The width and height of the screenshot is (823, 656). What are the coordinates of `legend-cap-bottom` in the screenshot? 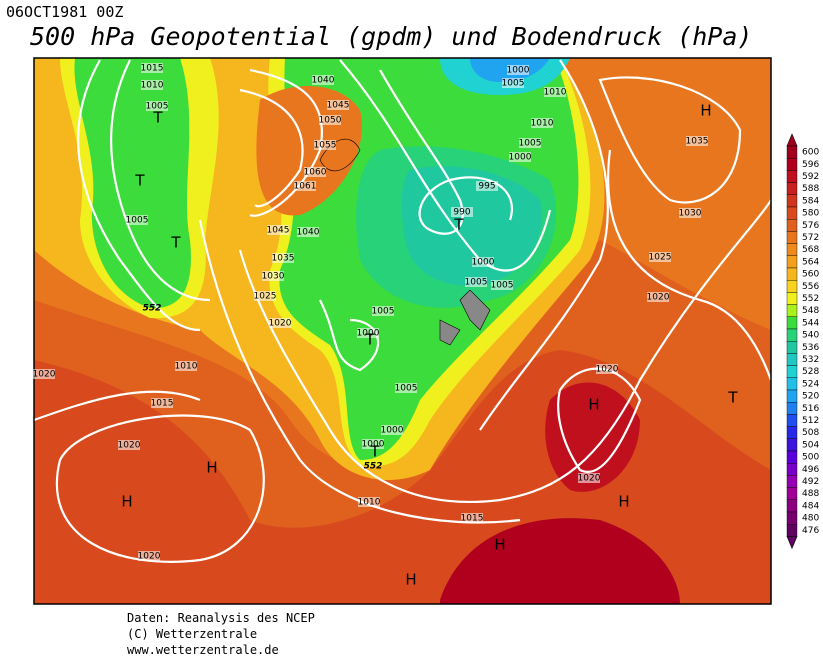 It's located at (792, 543).